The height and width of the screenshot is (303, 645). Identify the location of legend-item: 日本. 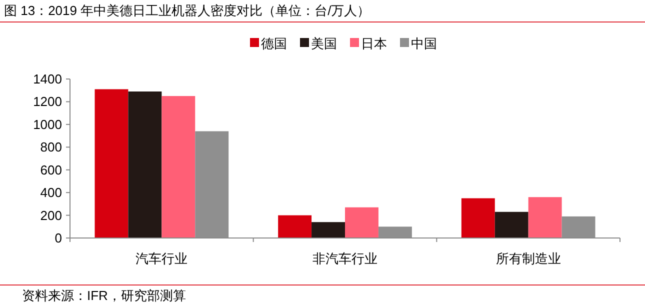
(368, 43).